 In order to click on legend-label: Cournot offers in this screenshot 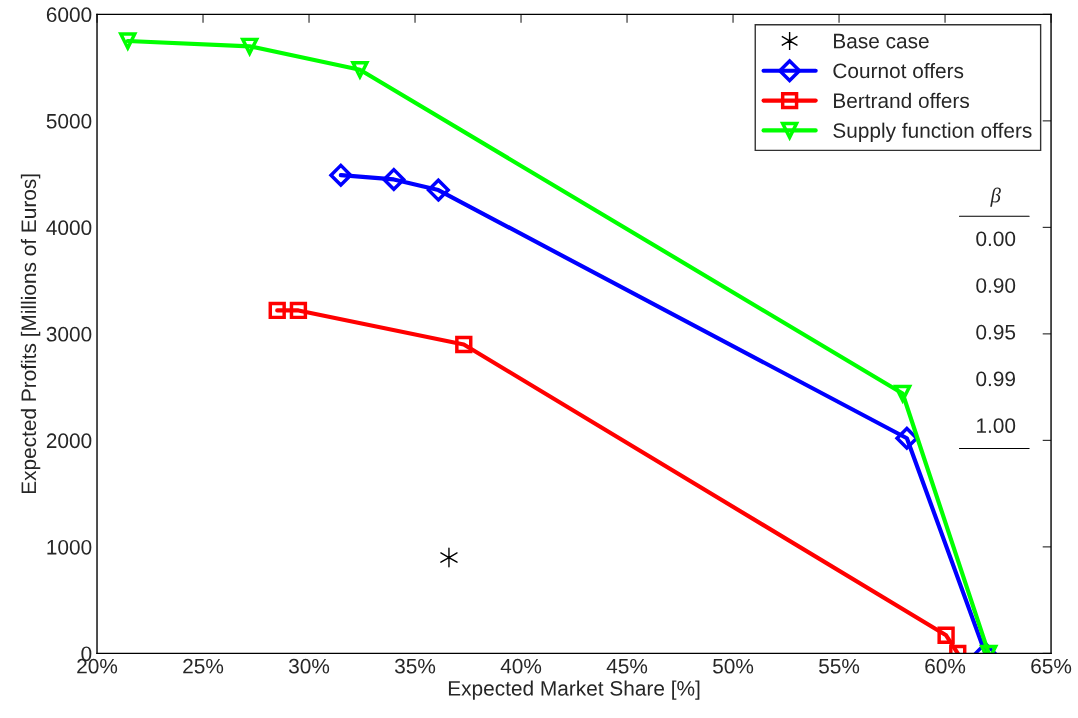, I will do `click(898, 70)`.